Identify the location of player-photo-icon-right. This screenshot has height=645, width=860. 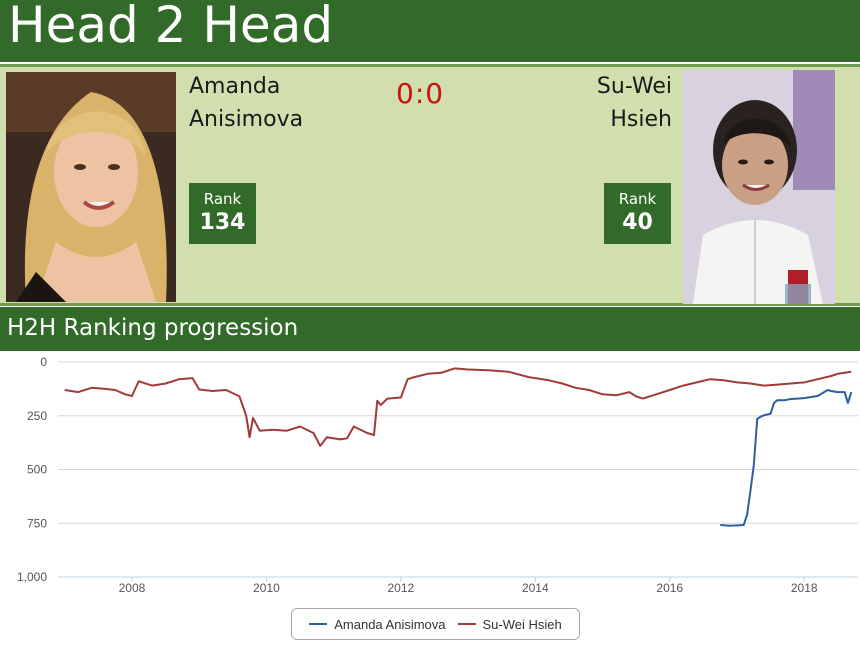
(759, 187).